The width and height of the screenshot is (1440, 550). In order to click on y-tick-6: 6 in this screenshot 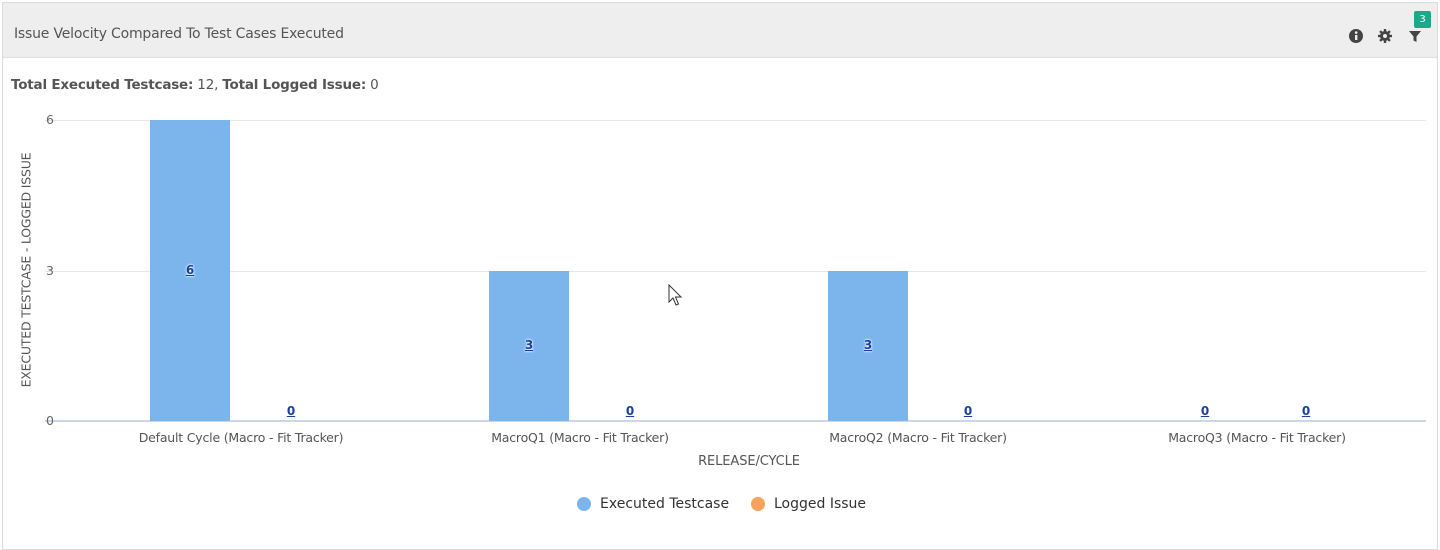, I will do `click(50, 119)`.